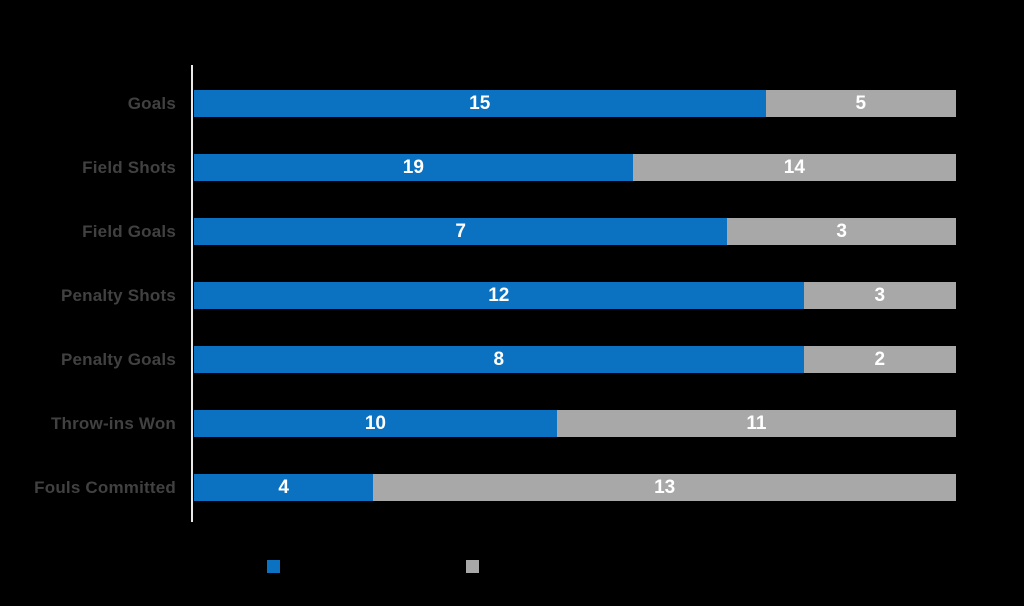  Describe the element at coordinates (105, 487) in the screenshot. I see `category-label: Fouls Committed` at that location.